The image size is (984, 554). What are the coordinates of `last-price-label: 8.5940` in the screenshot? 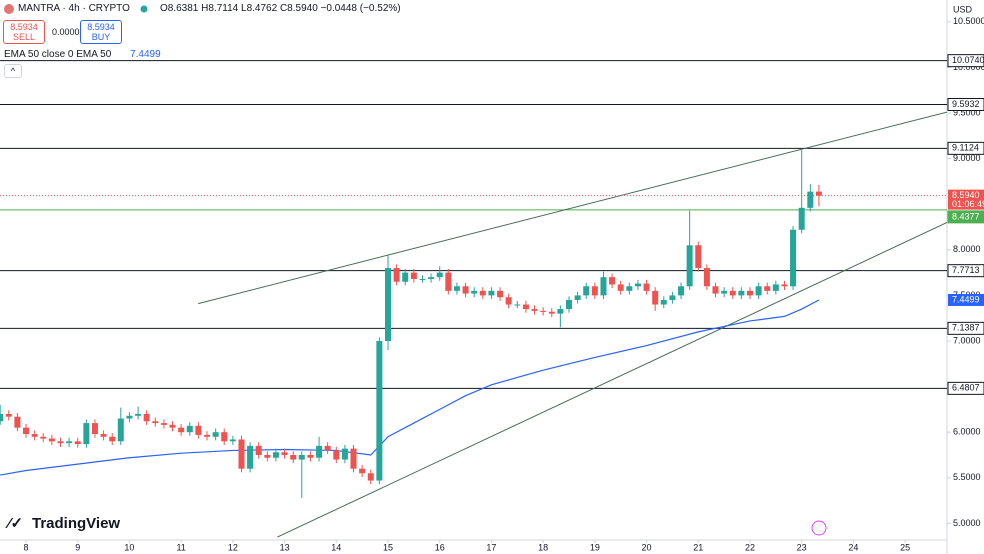 It's located at (966, 195).